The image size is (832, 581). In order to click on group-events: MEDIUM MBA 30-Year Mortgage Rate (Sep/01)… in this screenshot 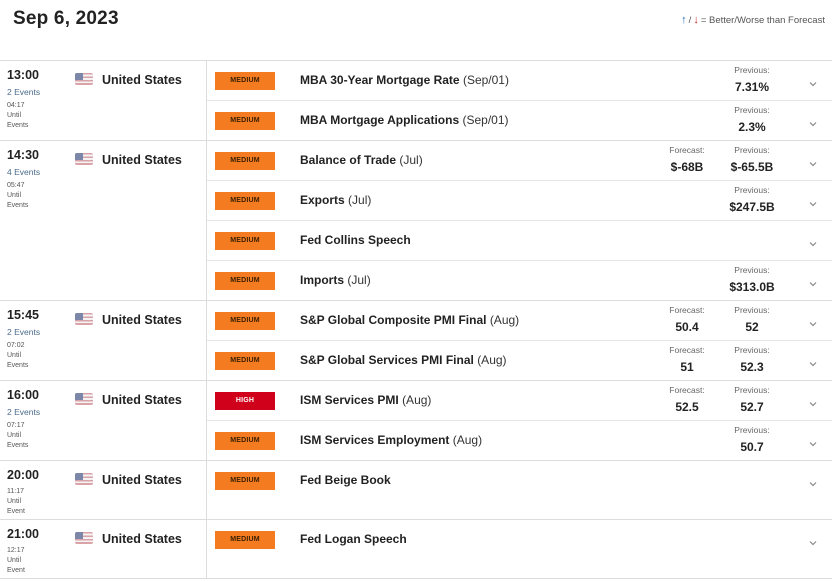, I will do `click(519, 100)`.